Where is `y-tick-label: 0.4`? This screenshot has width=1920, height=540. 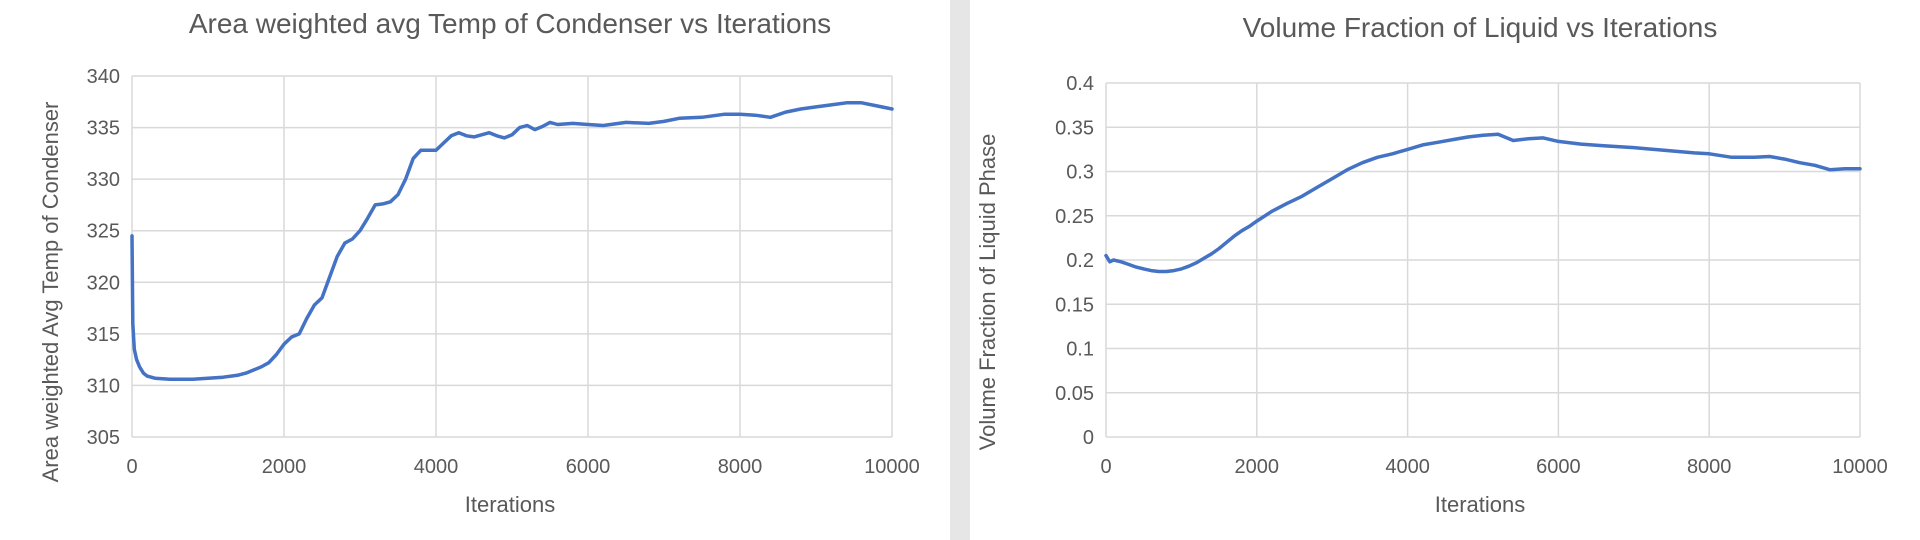
y-tick-label: 0.4 is located at coordinates (1080, 84).